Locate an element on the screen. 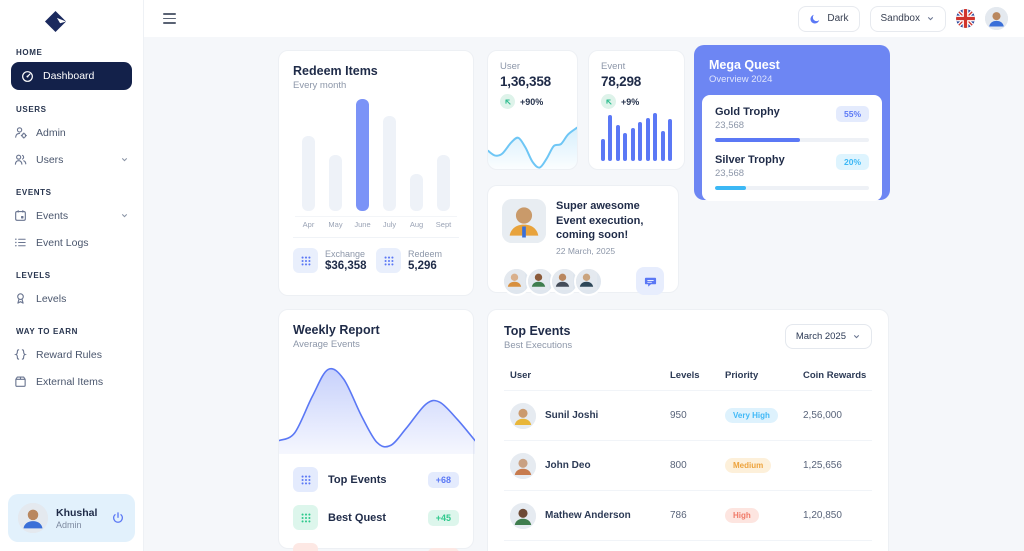  announcement-date: 22 March, 2025 is located at coordinates (586, 250).